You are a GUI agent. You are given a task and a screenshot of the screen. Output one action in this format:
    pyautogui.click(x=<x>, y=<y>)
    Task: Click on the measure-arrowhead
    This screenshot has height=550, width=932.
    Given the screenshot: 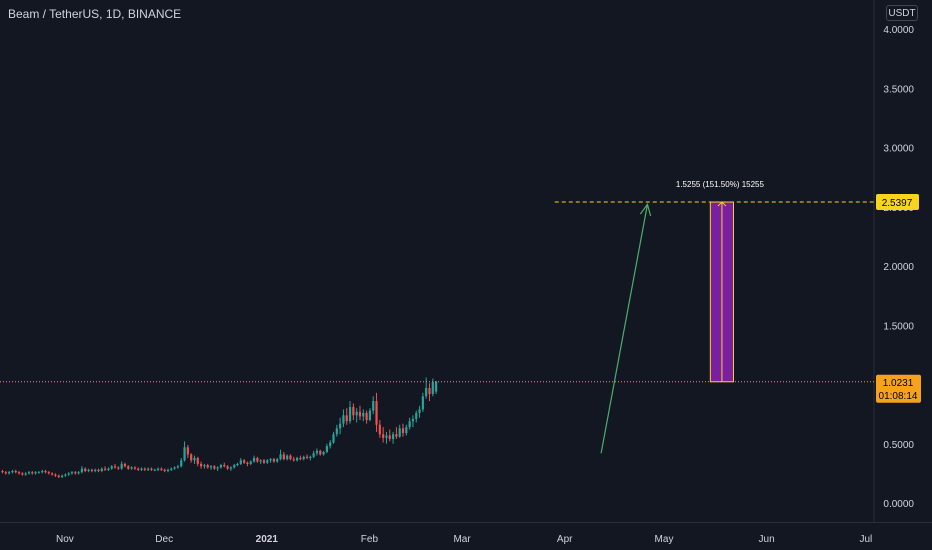 What is the action you would take?
    pyautogui.click(x=722, y=204)
    